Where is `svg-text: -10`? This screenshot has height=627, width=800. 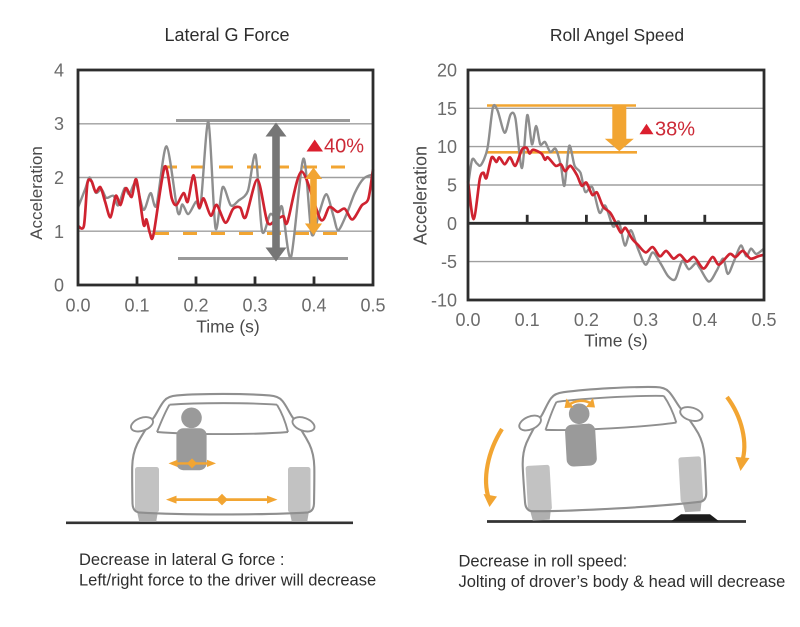 svg-text: -10 is located at coordinates (444, 301).